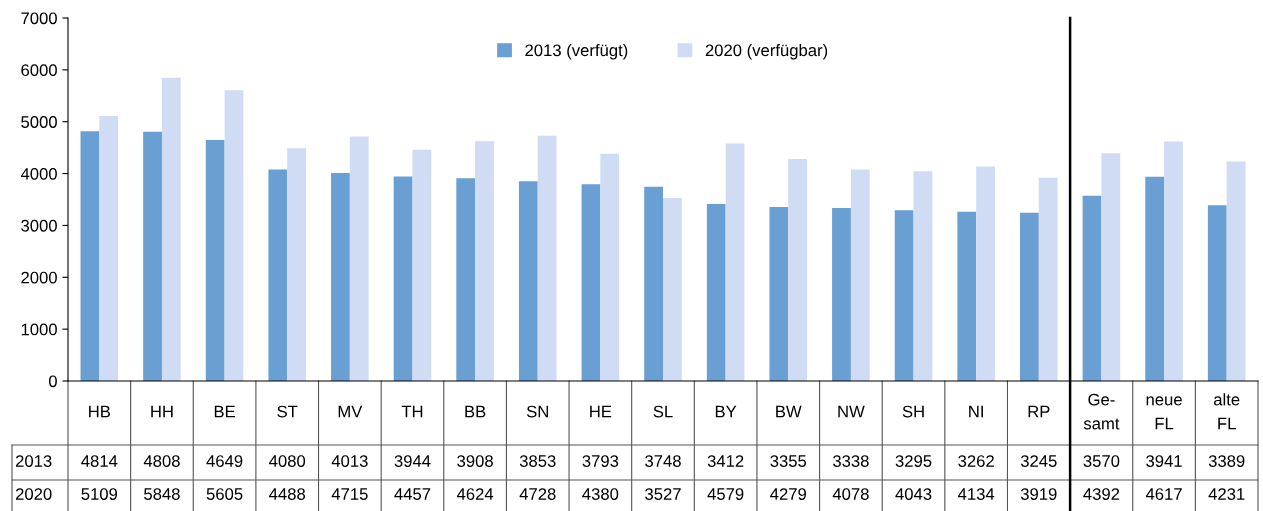  What do you see at coordinates (52, 381) in the screenshot?
I see `y-tick-label: 0` at bounding box center [52, 381].